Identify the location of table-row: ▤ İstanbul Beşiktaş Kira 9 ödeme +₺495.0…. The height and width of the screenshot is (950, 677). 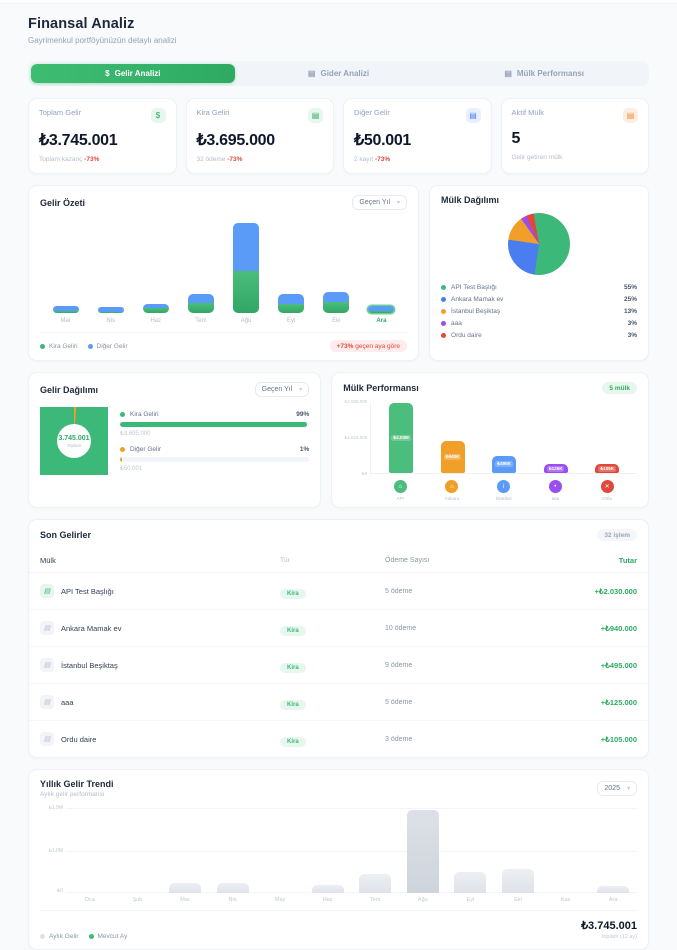
(338, 665).